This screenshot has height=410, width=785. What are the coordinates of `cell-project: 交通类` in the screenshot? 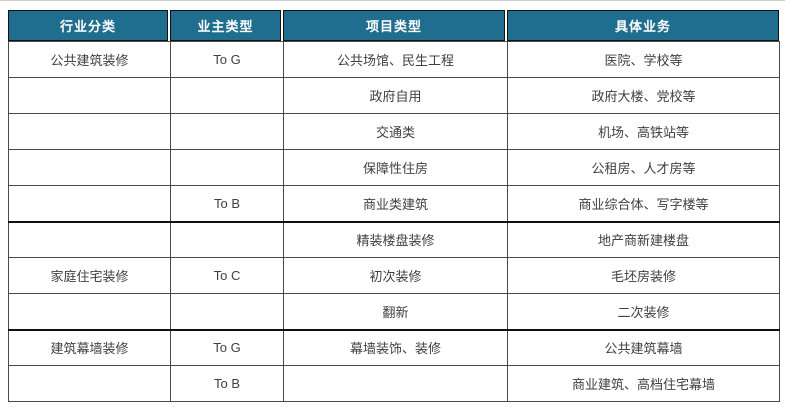 It's located at (395, 131).